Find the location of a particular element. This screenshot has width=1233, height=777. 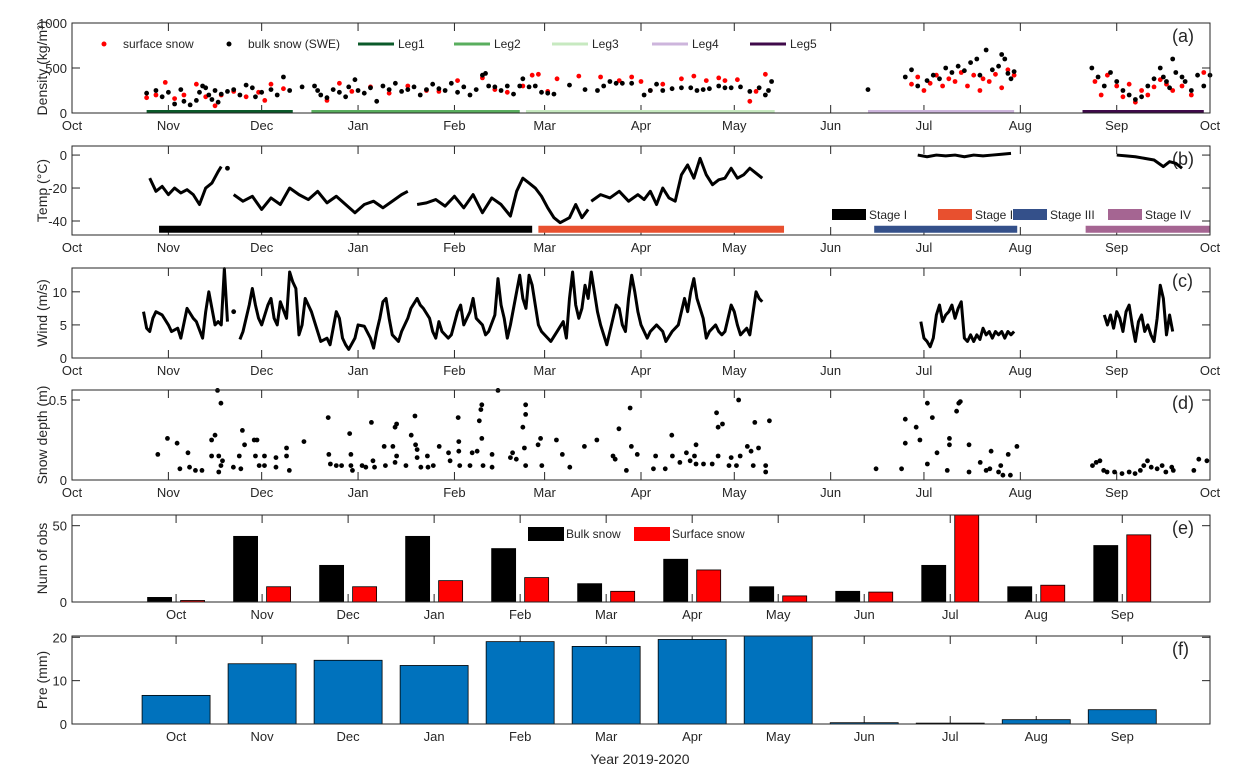

bar-bulk-snow-jun is located at coordinates (848, 596).